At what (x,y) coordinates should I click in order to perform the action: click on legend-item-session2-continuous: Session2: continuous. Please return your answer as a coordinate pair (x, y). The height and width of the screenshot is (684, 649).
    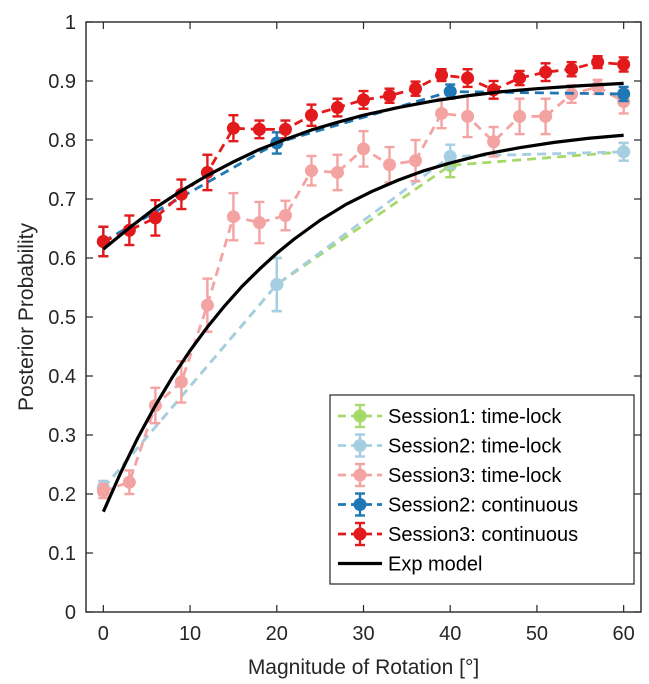
    Looking at the image, I should click on (458, 504).